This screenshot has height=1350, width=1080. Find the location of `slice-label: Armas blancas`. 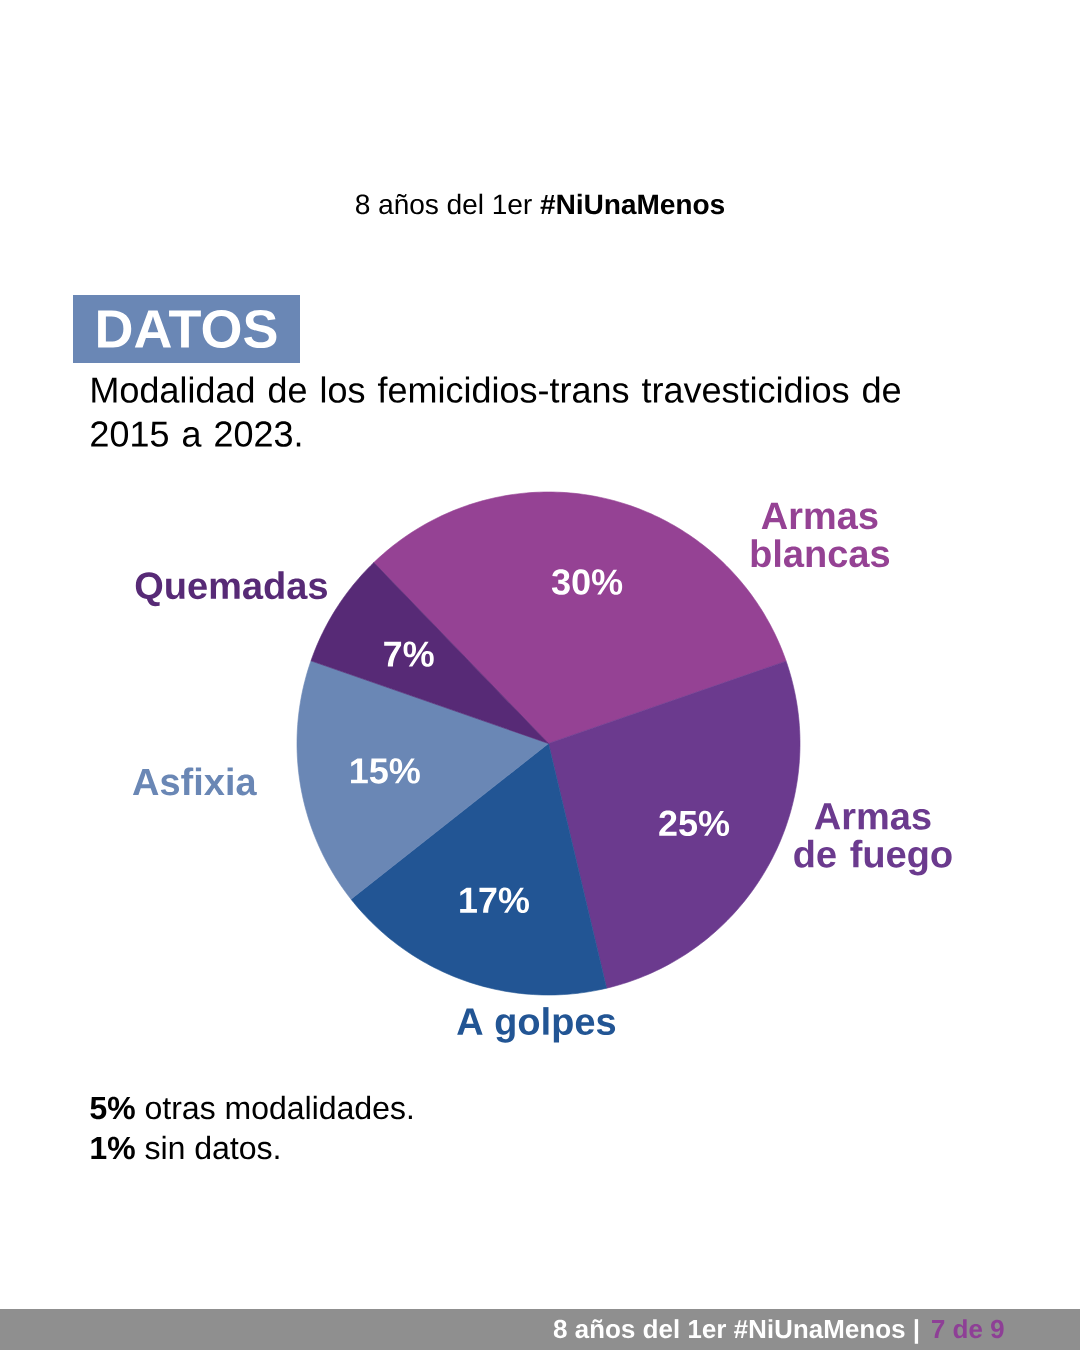

slice-label: Armas blancas is located at coordinates (820, 535).